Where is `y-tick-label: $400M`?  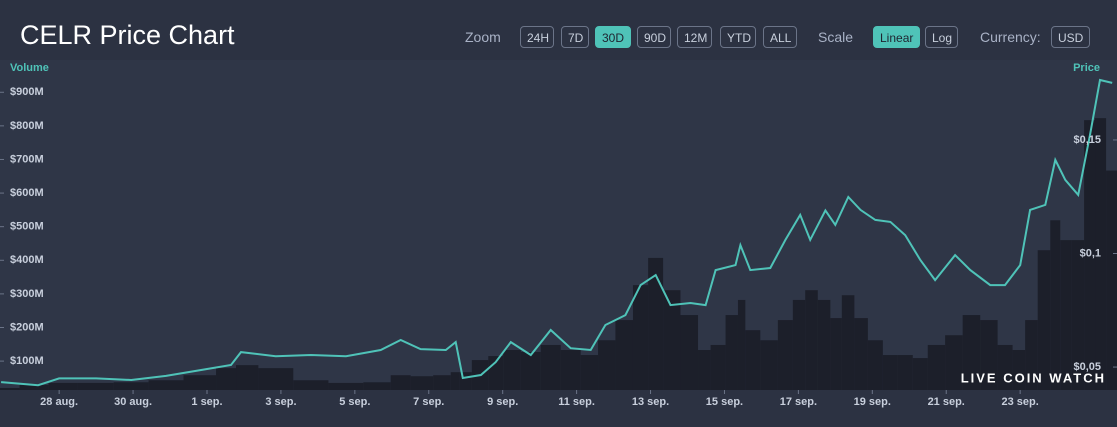
y-tick-label: $400M is located at coordinates (27, 260).